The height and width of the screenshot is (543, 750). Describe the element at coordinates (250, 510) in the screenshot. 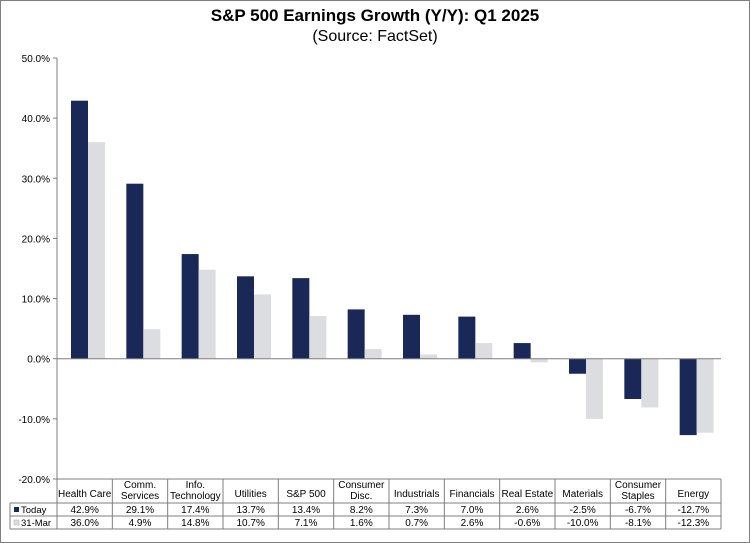

I see `data-label: 13.7%` at that location.